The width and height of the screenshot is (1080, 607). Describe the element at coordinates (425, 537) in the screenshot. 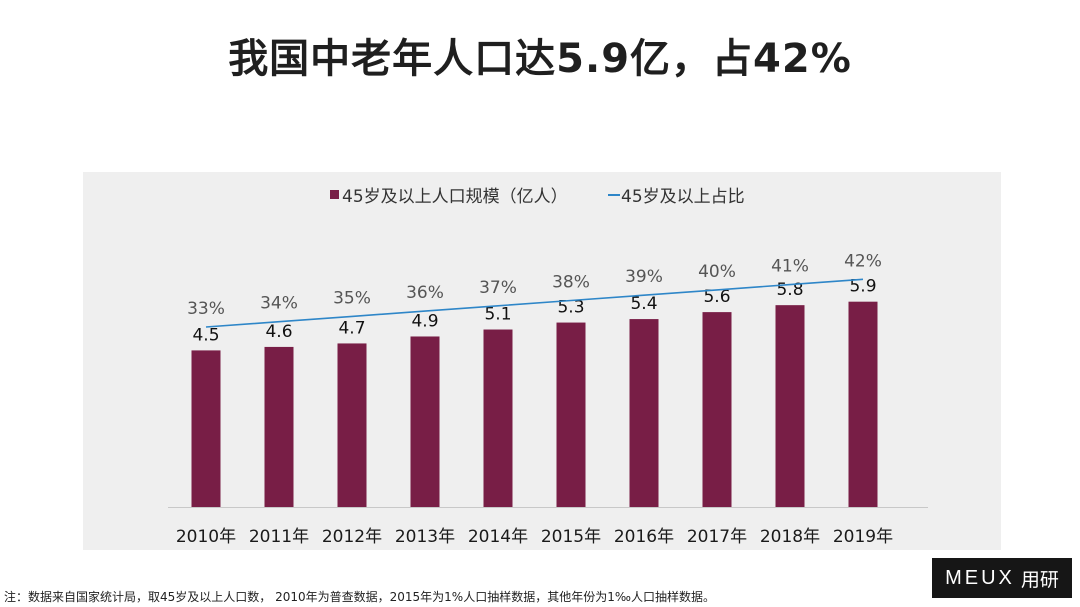

I see `x-tick-label: 2013年` at that location.